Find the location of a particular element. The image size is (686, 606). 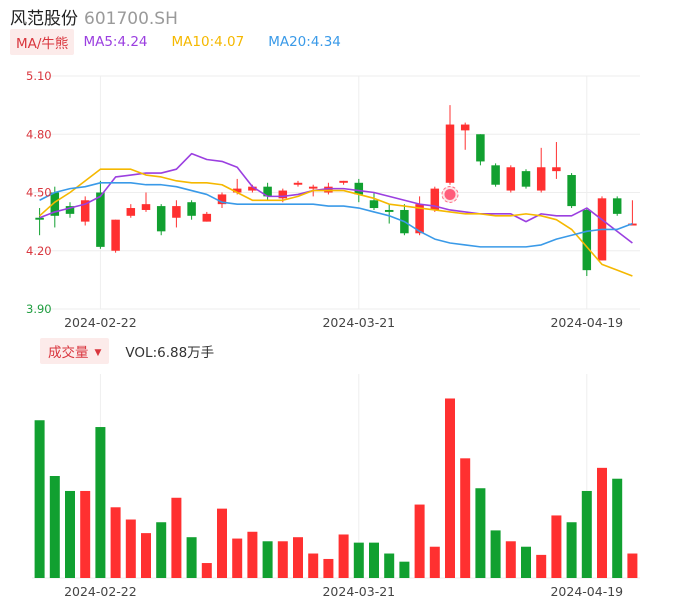

caret-down-icon: ▼ is located at coordinates (98, 353).